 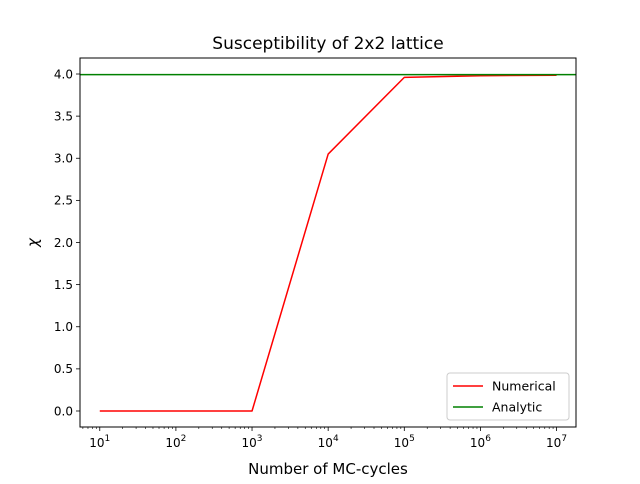 I want to click on legend-label-numerical: Numerical, so click(x=524, y=386).